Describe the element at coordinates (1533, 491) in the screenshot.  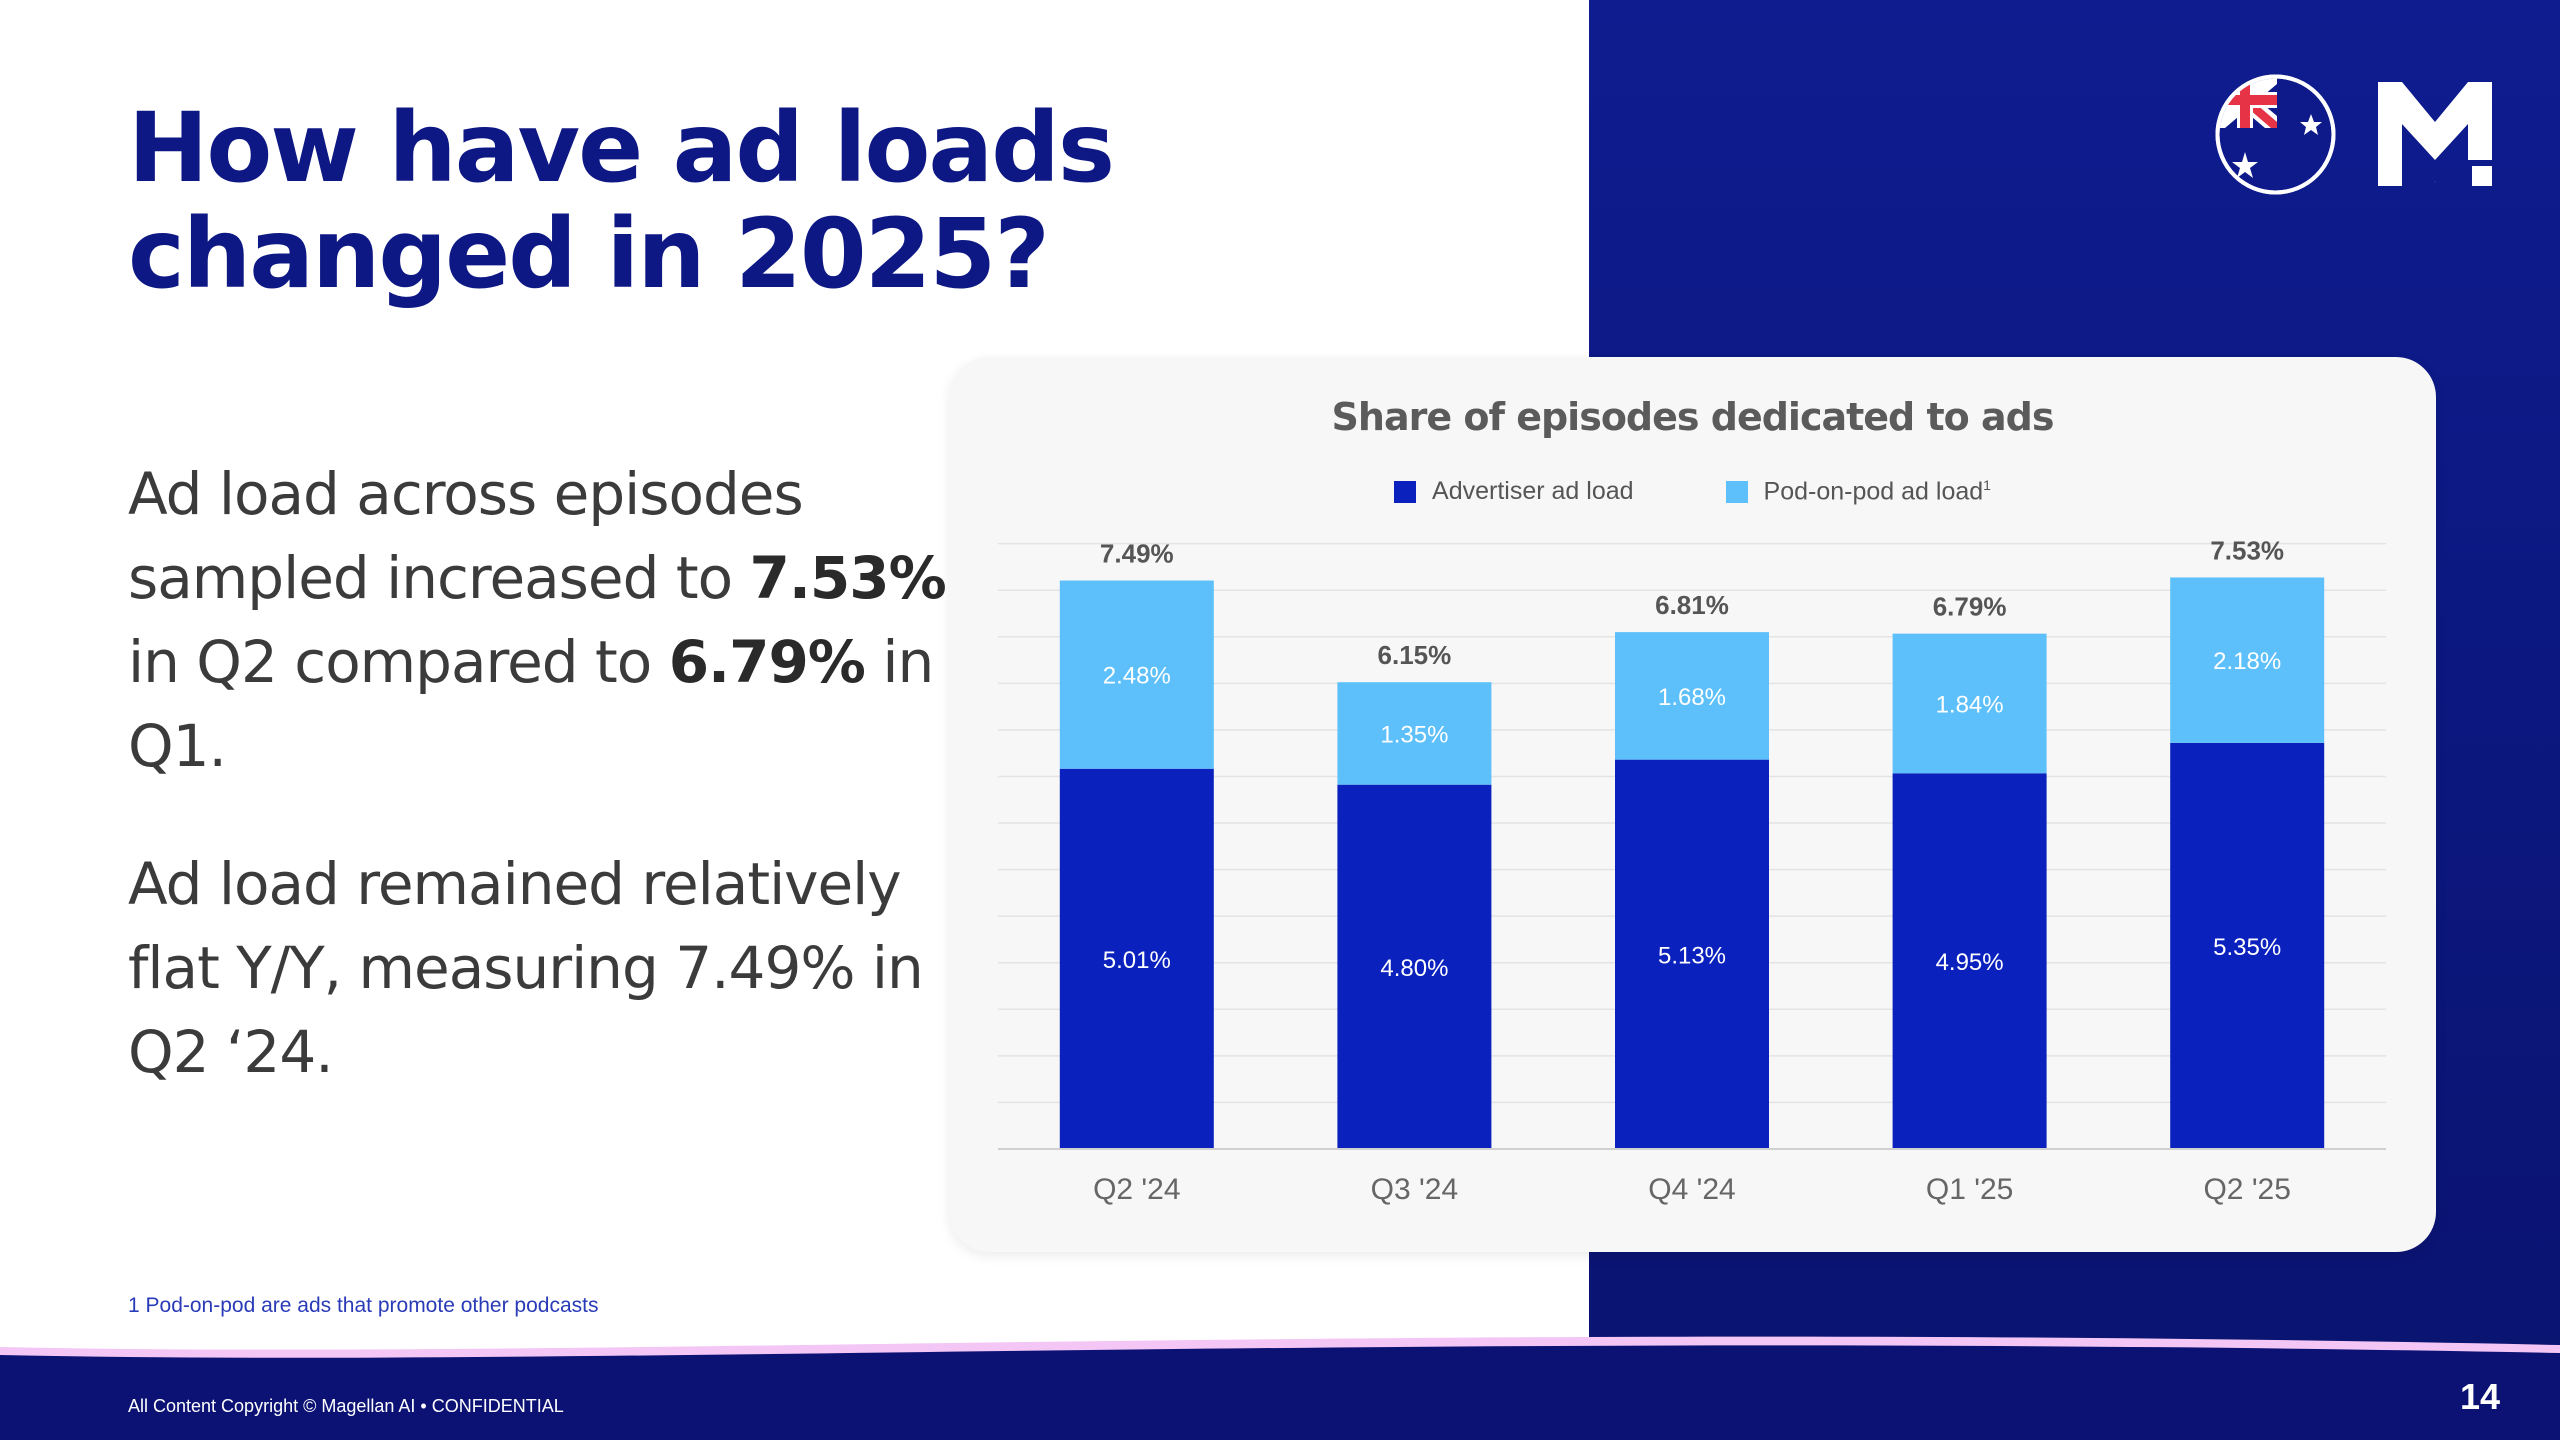
I see `legend-label-advertiser: Advertiser ad load` at that location.